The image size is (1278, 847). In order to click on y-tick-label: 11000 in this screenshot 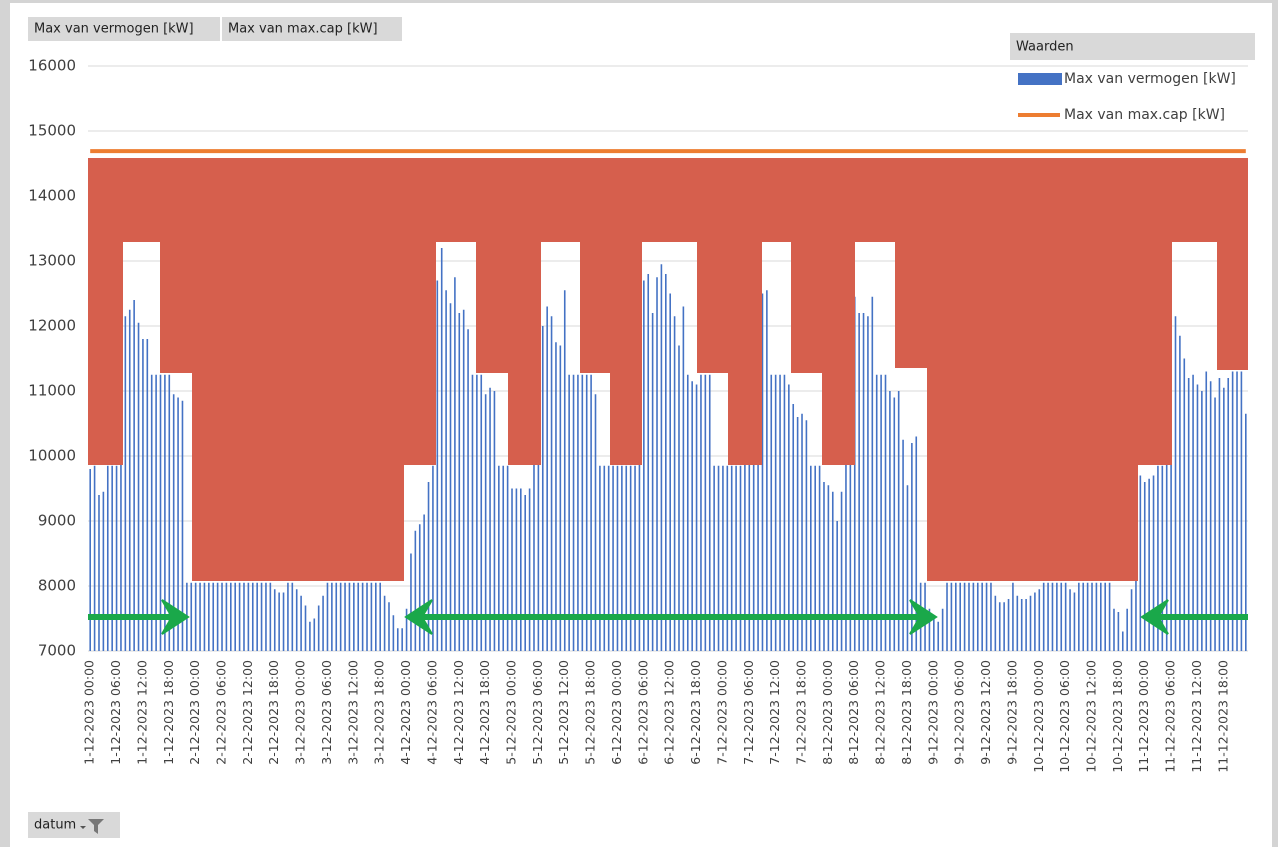, I will do `click(52, 391)`.